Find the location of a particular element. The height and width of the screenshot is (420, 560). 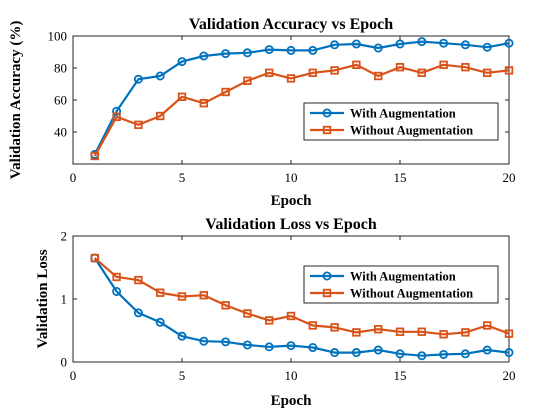

y-tick-label: 0 is located at coordinates (64, 362).